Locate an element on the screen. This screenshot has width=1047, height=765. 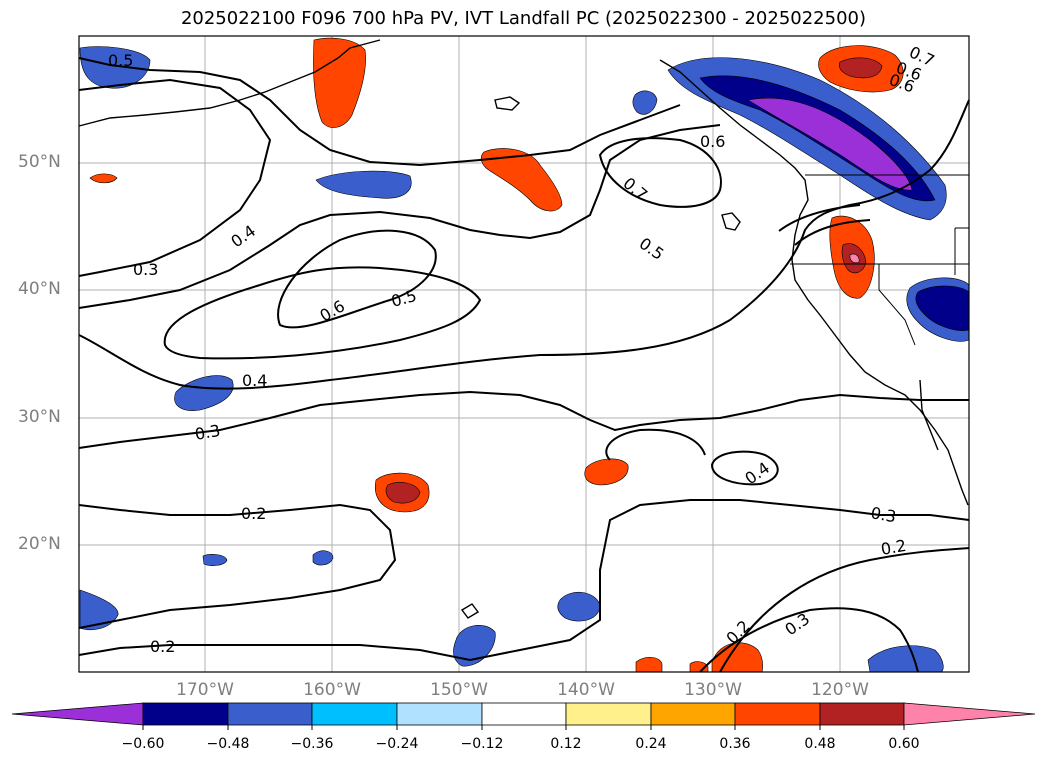
colorbar-tick-label: 0.24 is located at coordinates (651, 744).